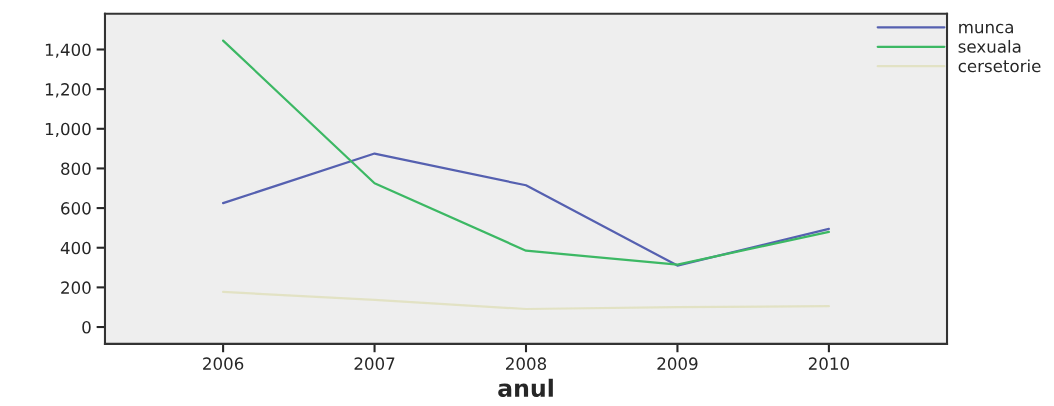  What do you see at coordinates (68, 90) in the screenshot?
I see `y-tick-label: 1,200` at bounding box center [68, 90].